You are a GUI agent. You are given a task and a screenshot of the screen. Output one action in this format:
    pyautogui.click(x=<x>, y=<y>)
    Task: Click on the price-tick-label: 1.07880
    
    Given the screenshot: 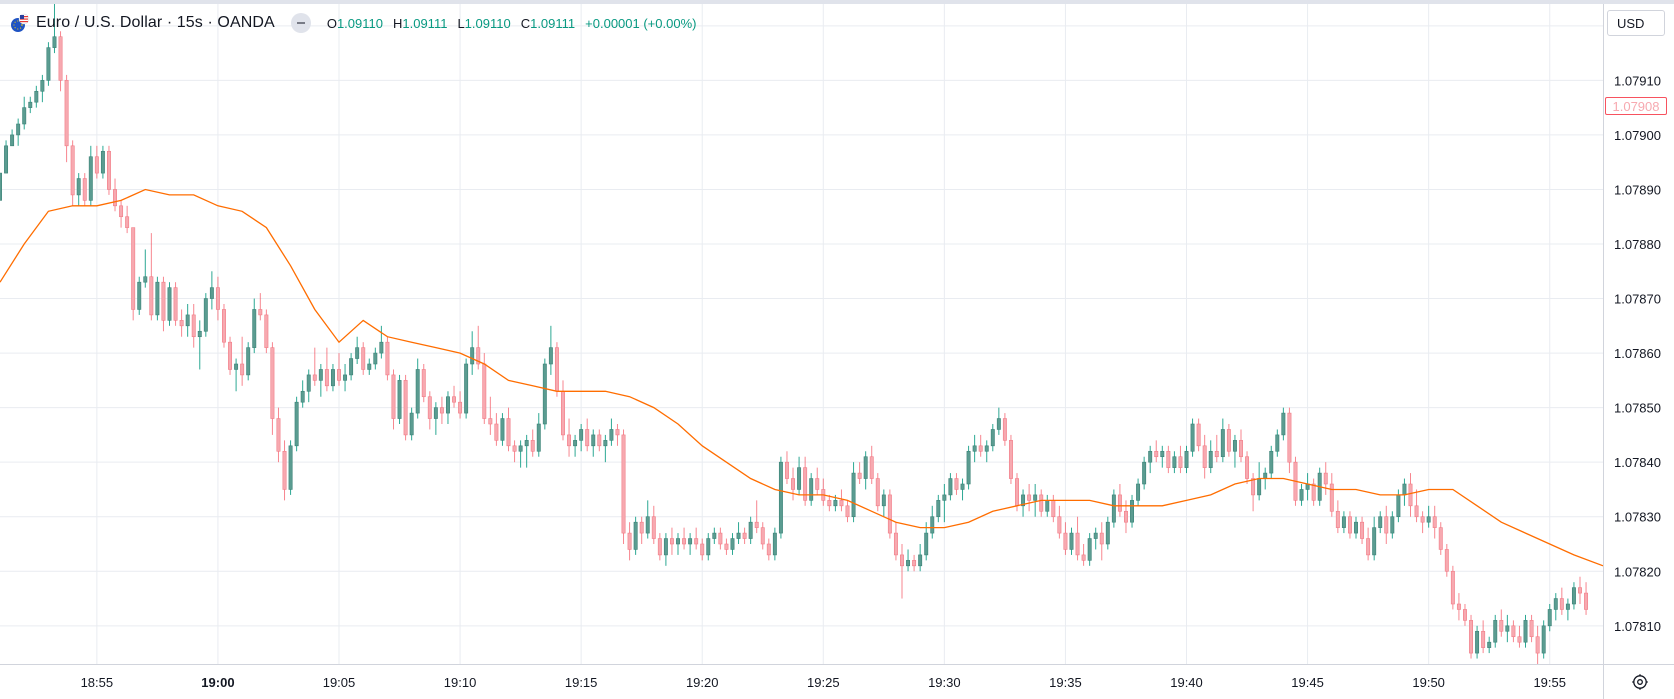 What is the action you would take?
    pyautogui.click(x=1637, y=244)
    